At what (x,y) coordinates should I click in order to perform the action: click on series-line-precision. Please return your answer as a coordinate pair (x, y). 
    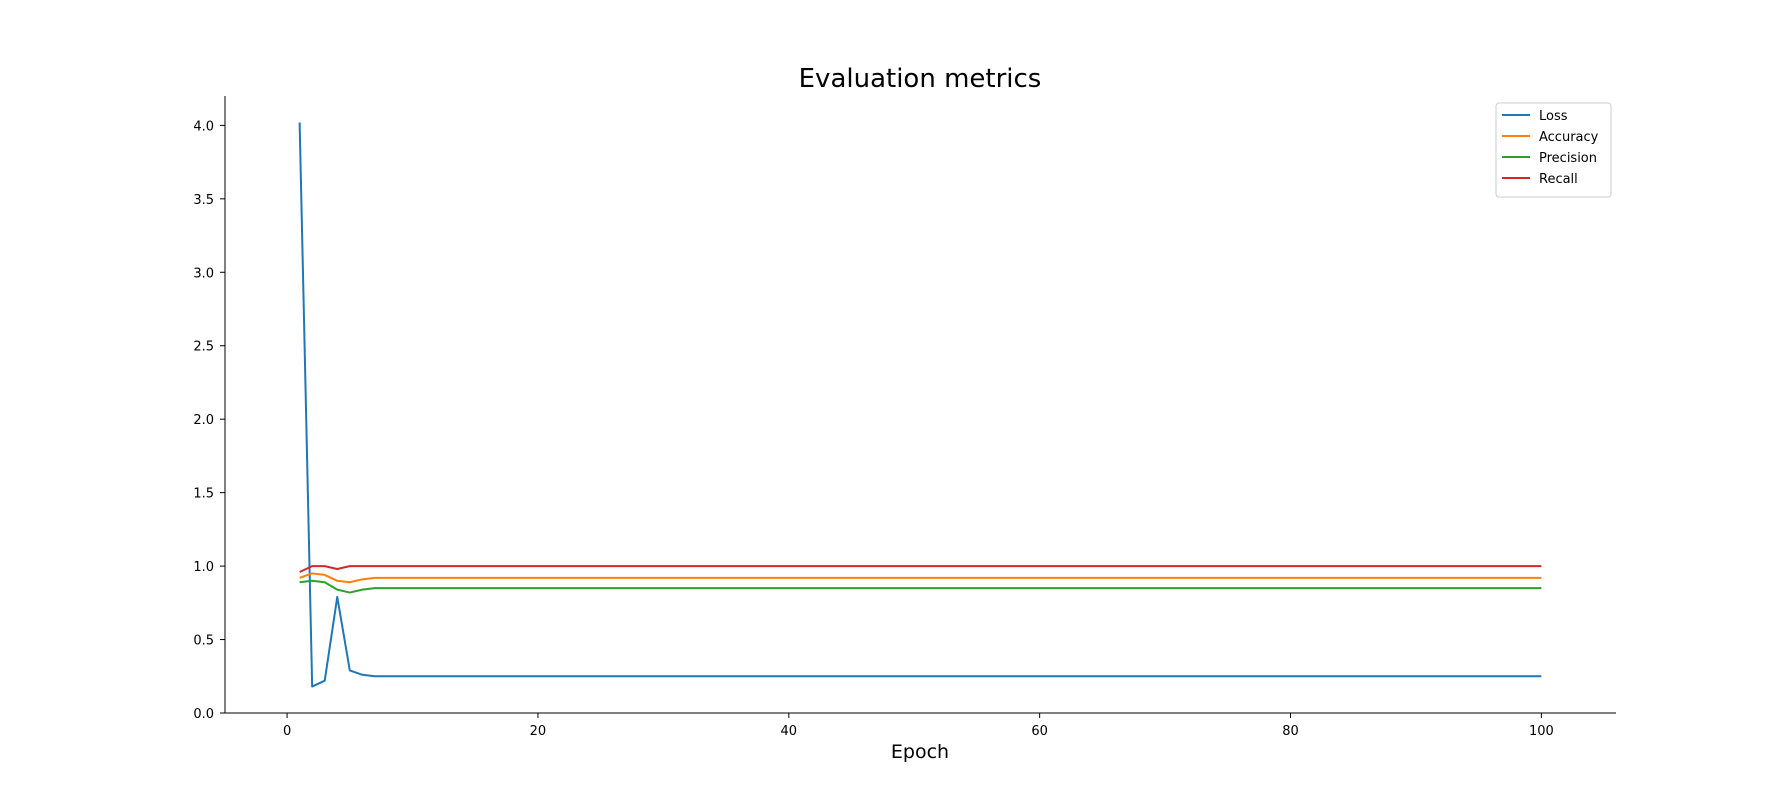
    Looking at the image, I should click on (920, 586).